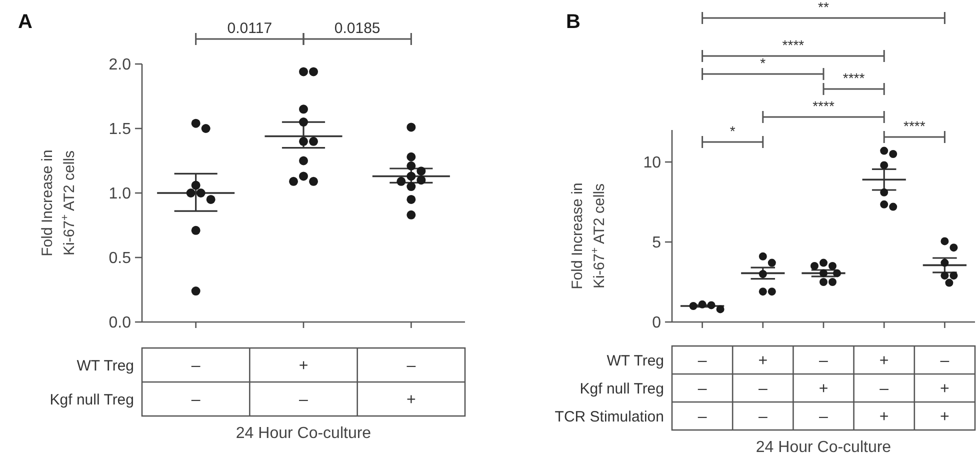 The width and height of the screenshot is (979, 464). I want to click on y-tick-label: 0.5, so click(120, 259).